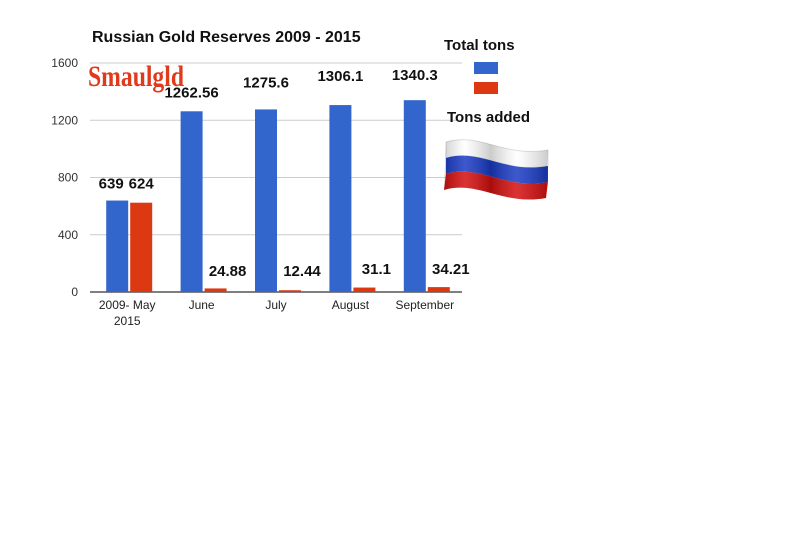 This screenshot has height=533, width=800. I want to click on y-axis: 0 400 800 1200 1600, so click(64, 177).